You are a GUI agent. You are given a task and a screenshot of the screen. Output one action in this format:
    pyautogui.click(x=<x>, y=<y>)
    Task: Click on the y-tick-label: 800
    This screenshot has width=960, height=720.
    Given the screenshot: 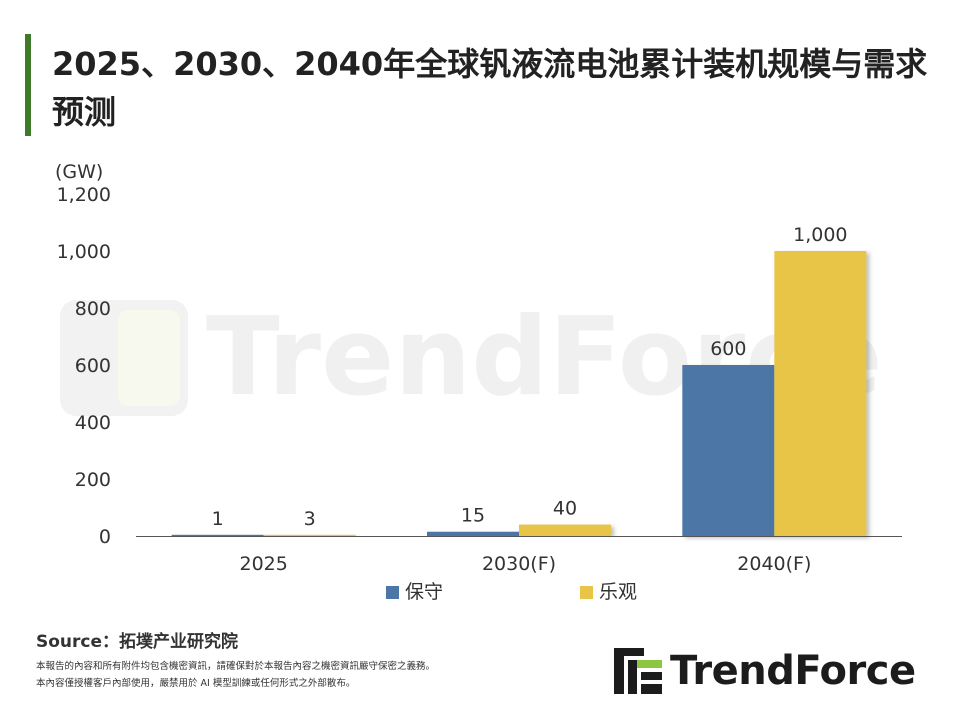 What is the action you would take?
    pyautogui.click(x=93, y=309)
    